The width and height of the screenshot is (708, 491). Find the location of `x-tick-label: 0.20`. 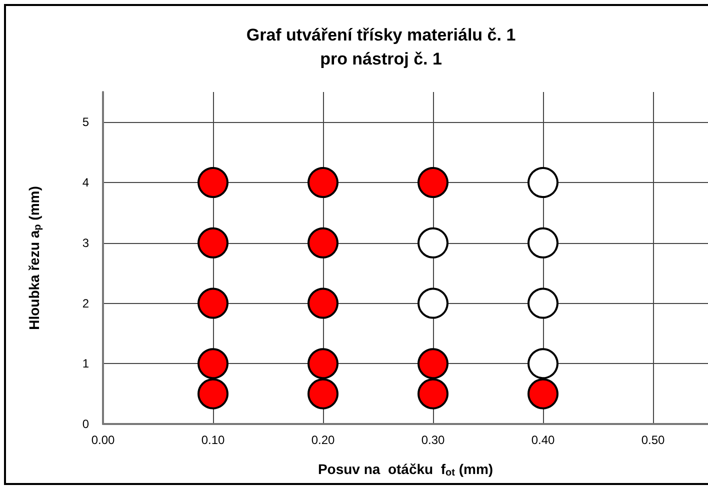

x-tick-label: 0.20 is located at coordinates (323, 440).